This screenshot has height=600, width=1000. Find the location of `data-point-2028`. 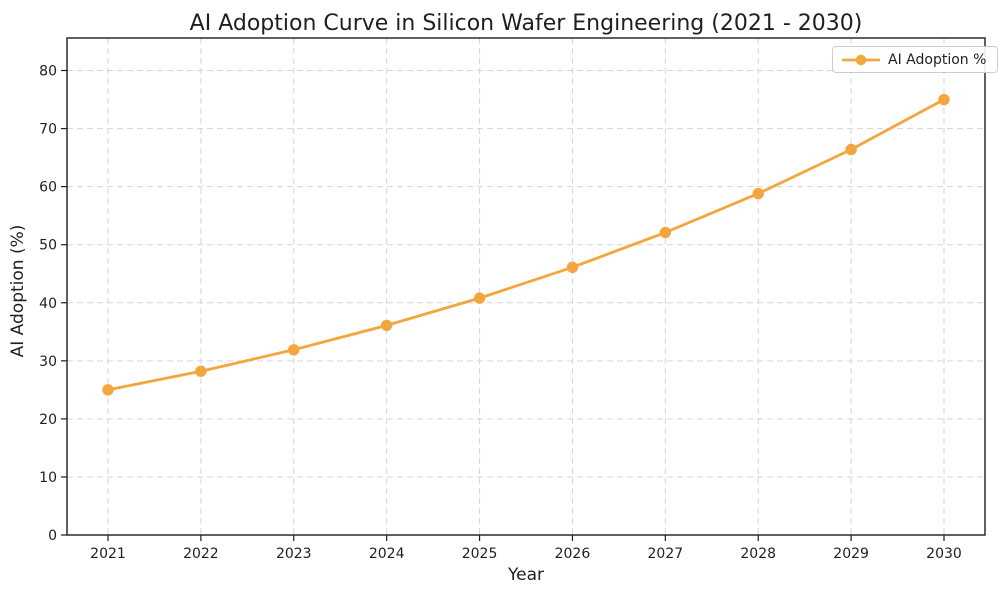

data-point-2028 is located at coordinates (758, 193).